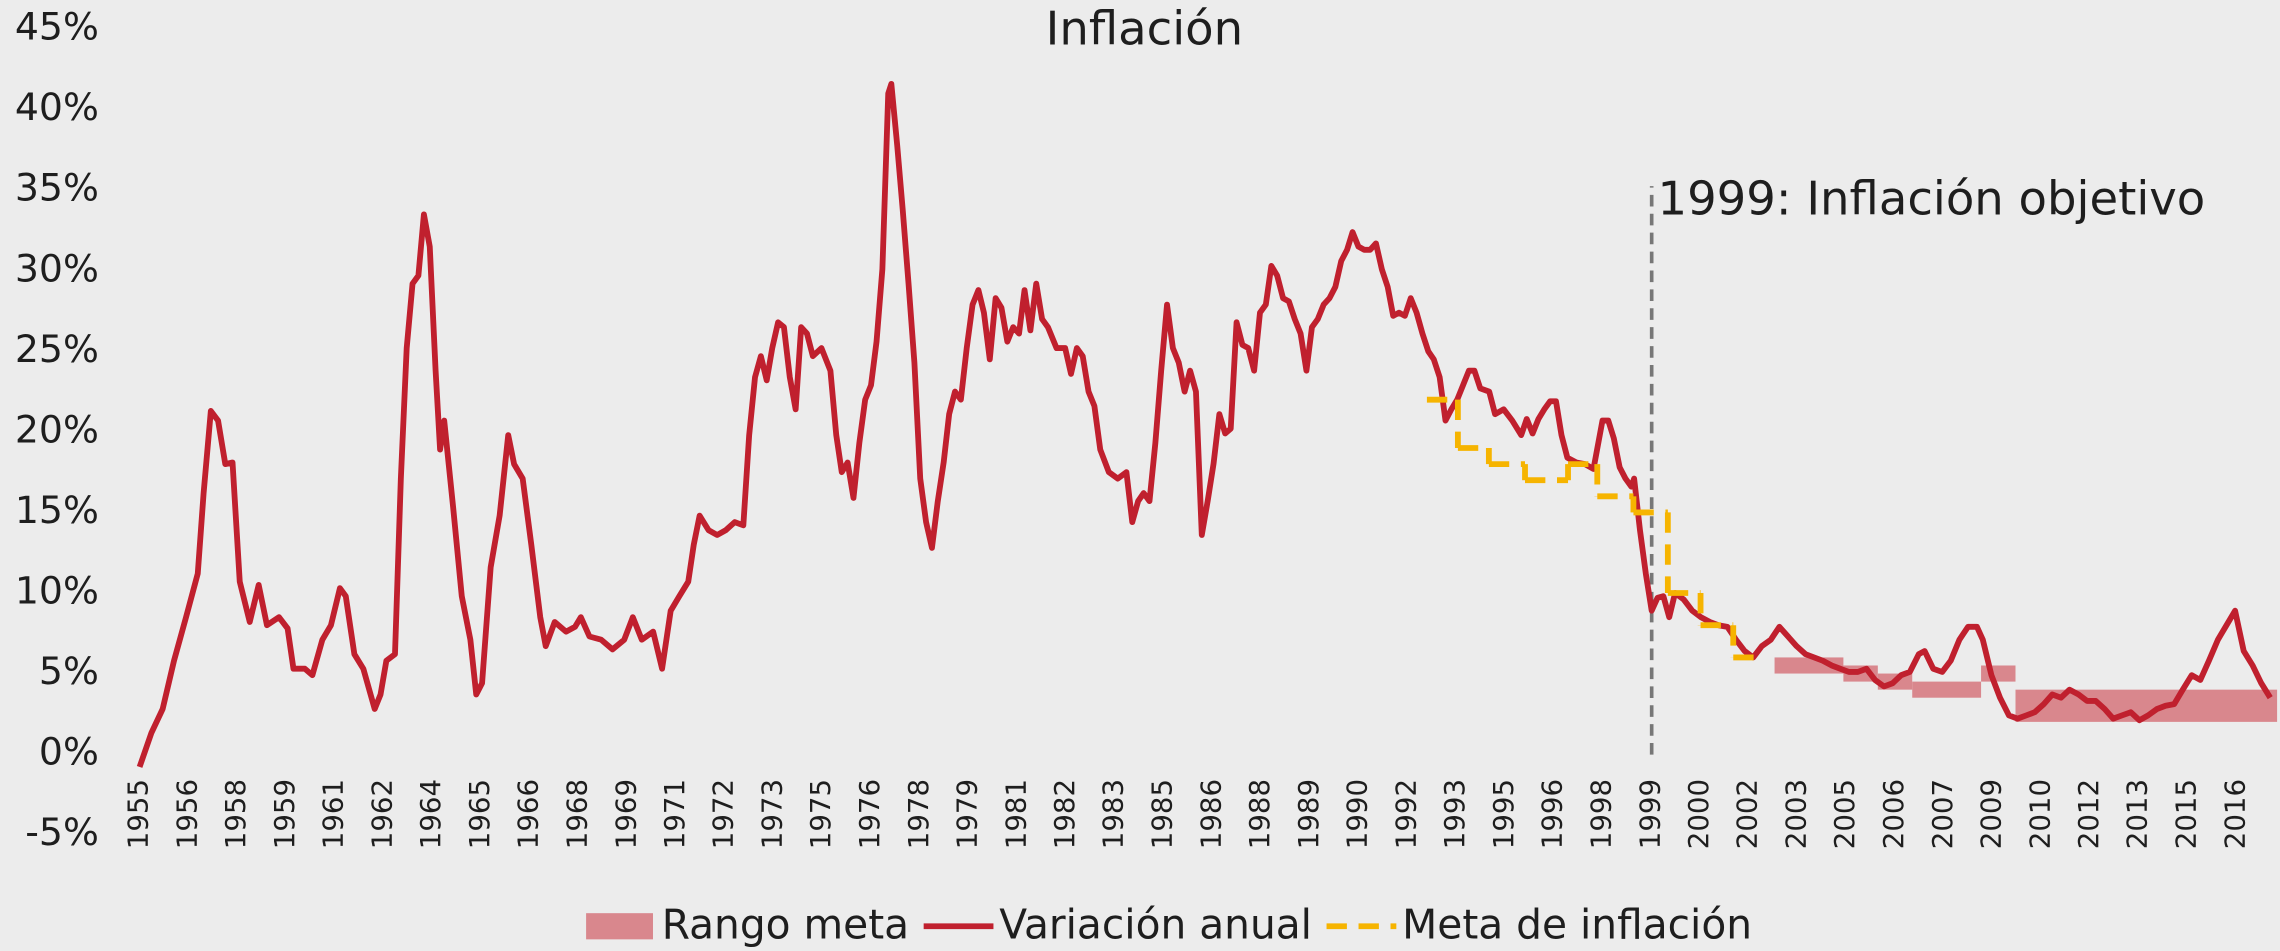 This screenshot has height=951, width=2280. Describe the element at coordinates (1577, 925) in the screenshot. I see `legend-label: Meta de inflación` at that location.